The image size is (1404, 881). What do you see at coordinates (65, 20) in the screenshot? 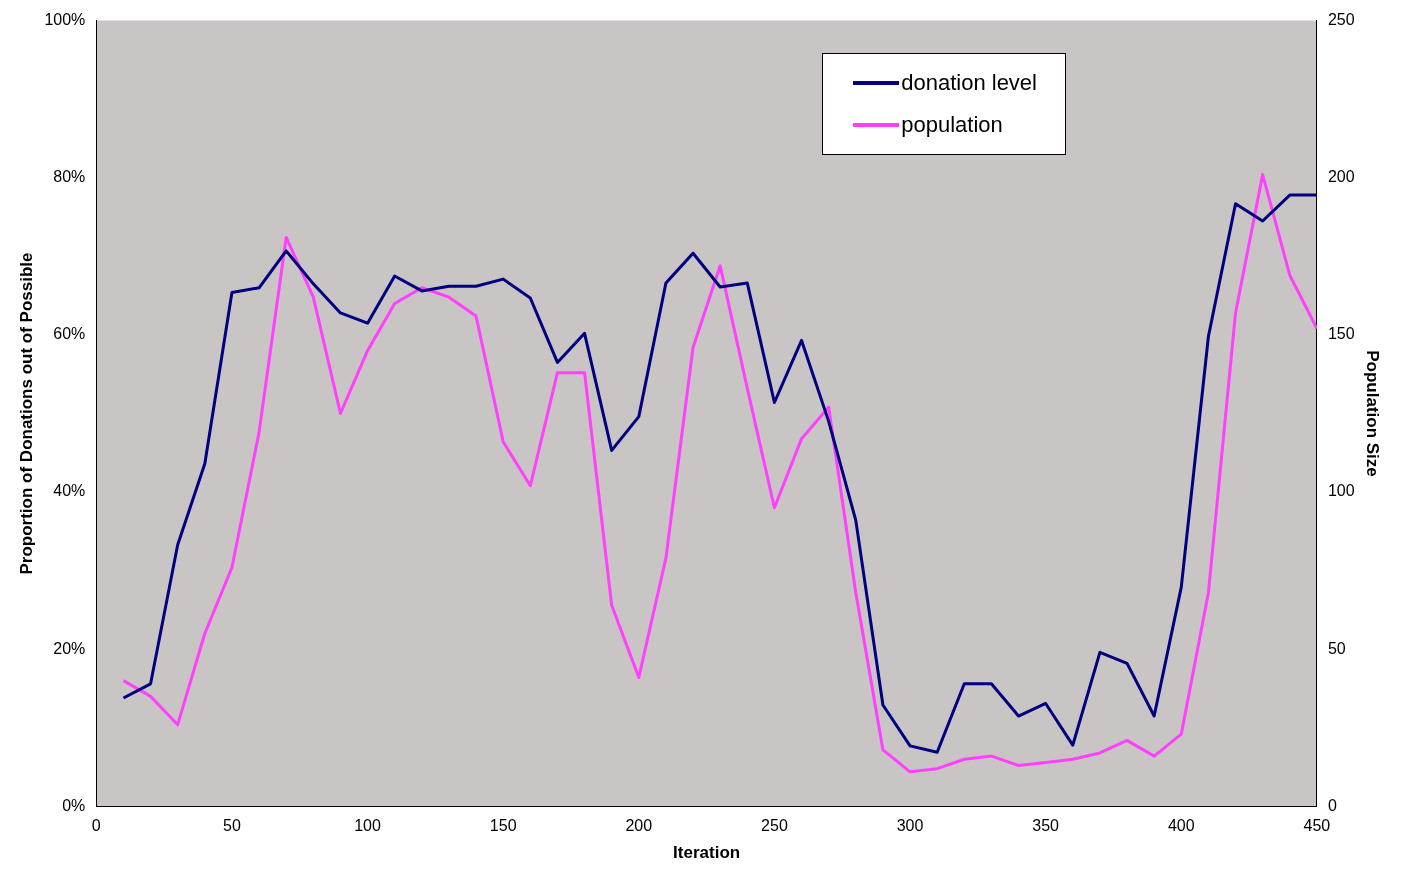
I see `y-tick-label: 100%` at bounding box center [65, 20].